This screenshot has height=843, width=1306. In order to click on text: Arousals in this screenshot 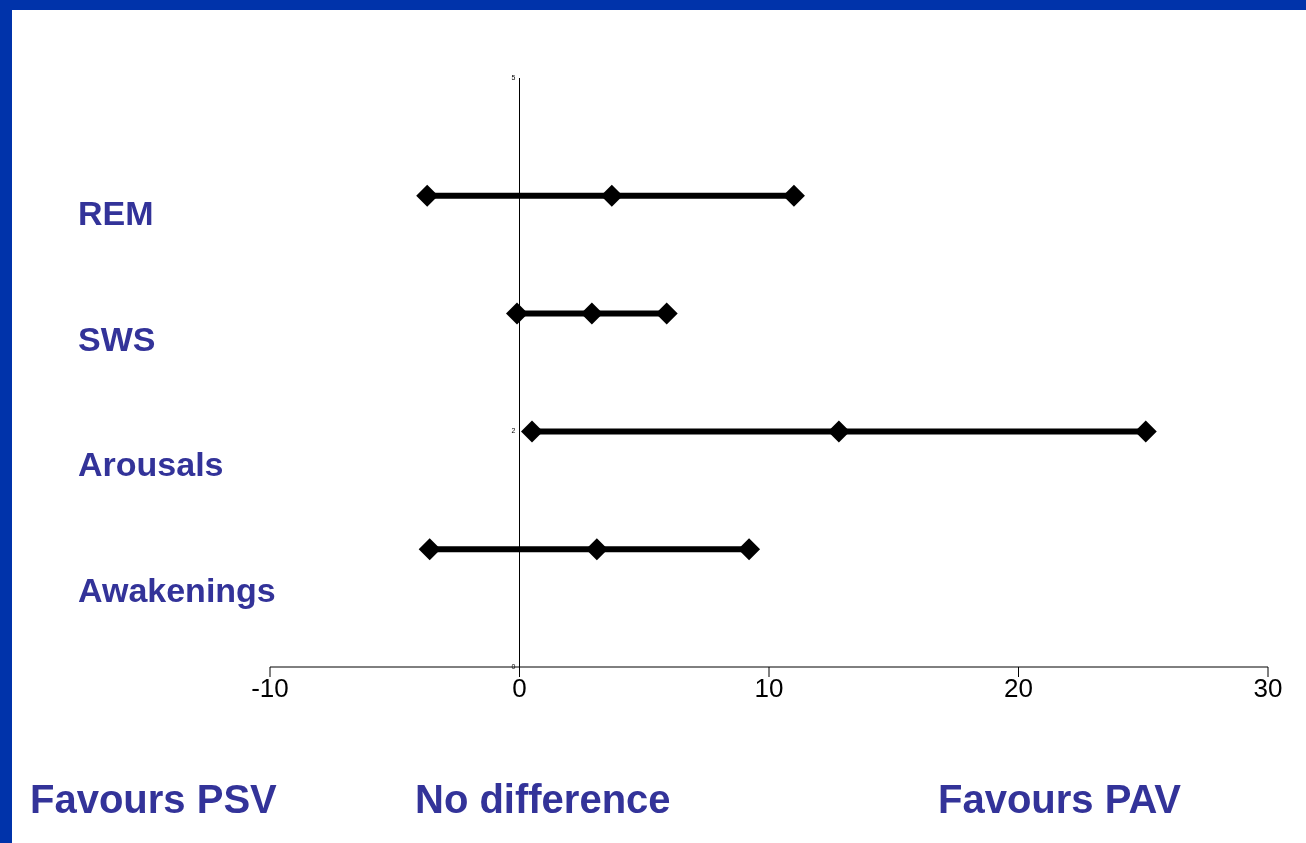, I will do `click(151, 464)`.